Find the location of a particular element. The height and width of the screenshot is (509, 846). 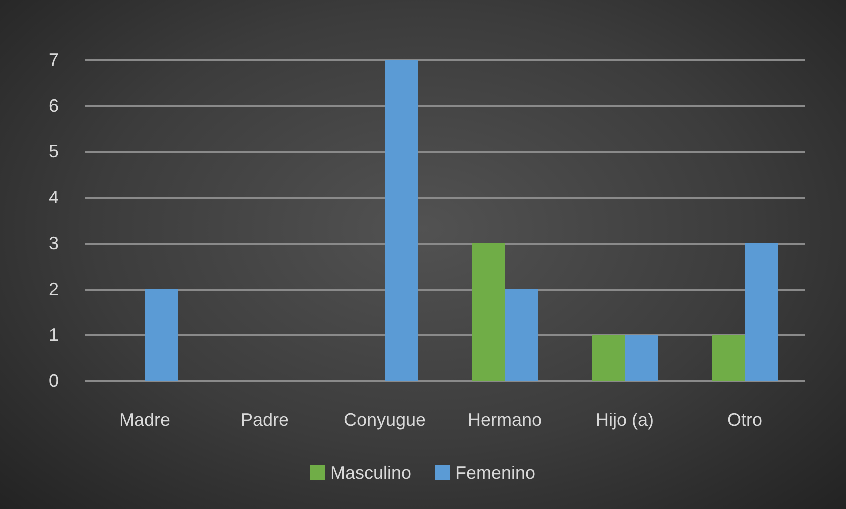

legend-label: Femenino is located at coordinates (495, 473).